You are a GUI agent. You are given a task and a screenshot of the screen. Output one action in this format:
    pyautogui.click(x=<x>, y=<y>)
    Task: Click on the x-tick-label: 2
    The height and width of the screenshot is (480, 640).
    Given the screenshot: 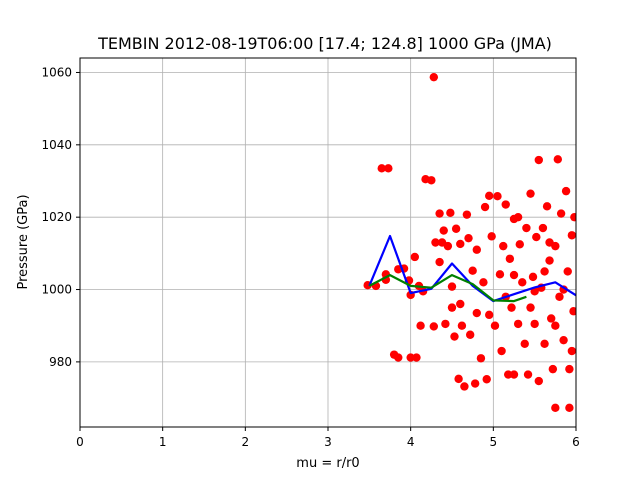 What is the action you would take?
    pyautogui.click(x=246, y=442)
    